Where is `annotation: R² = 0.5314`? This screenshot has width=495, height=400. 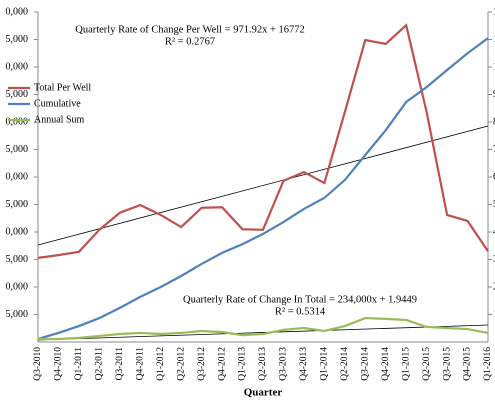
annotation: R² = 0.5314 is located at coordinates (300, 311).